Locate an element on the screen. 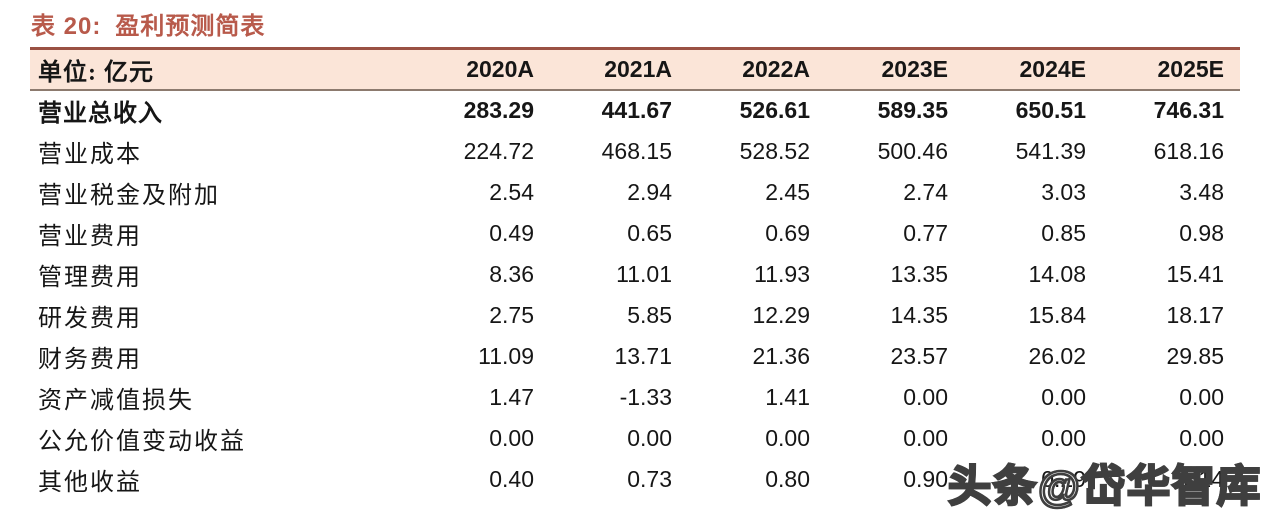  cell-value: 0.98 is located at coordinates (1201, 232).